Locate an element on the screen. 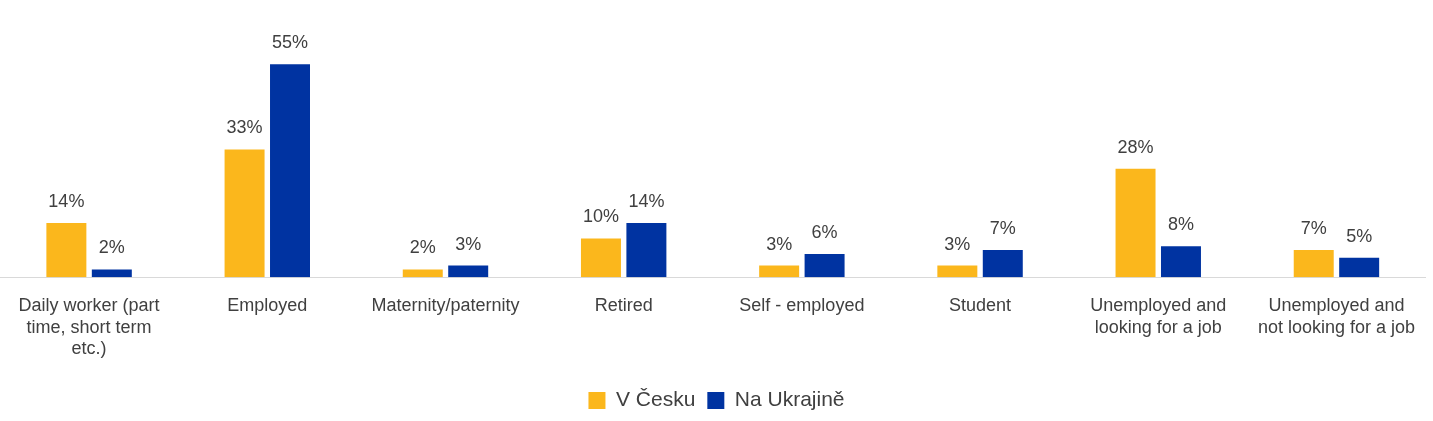  data-label: 8% is located at coordinates (1180, 224).